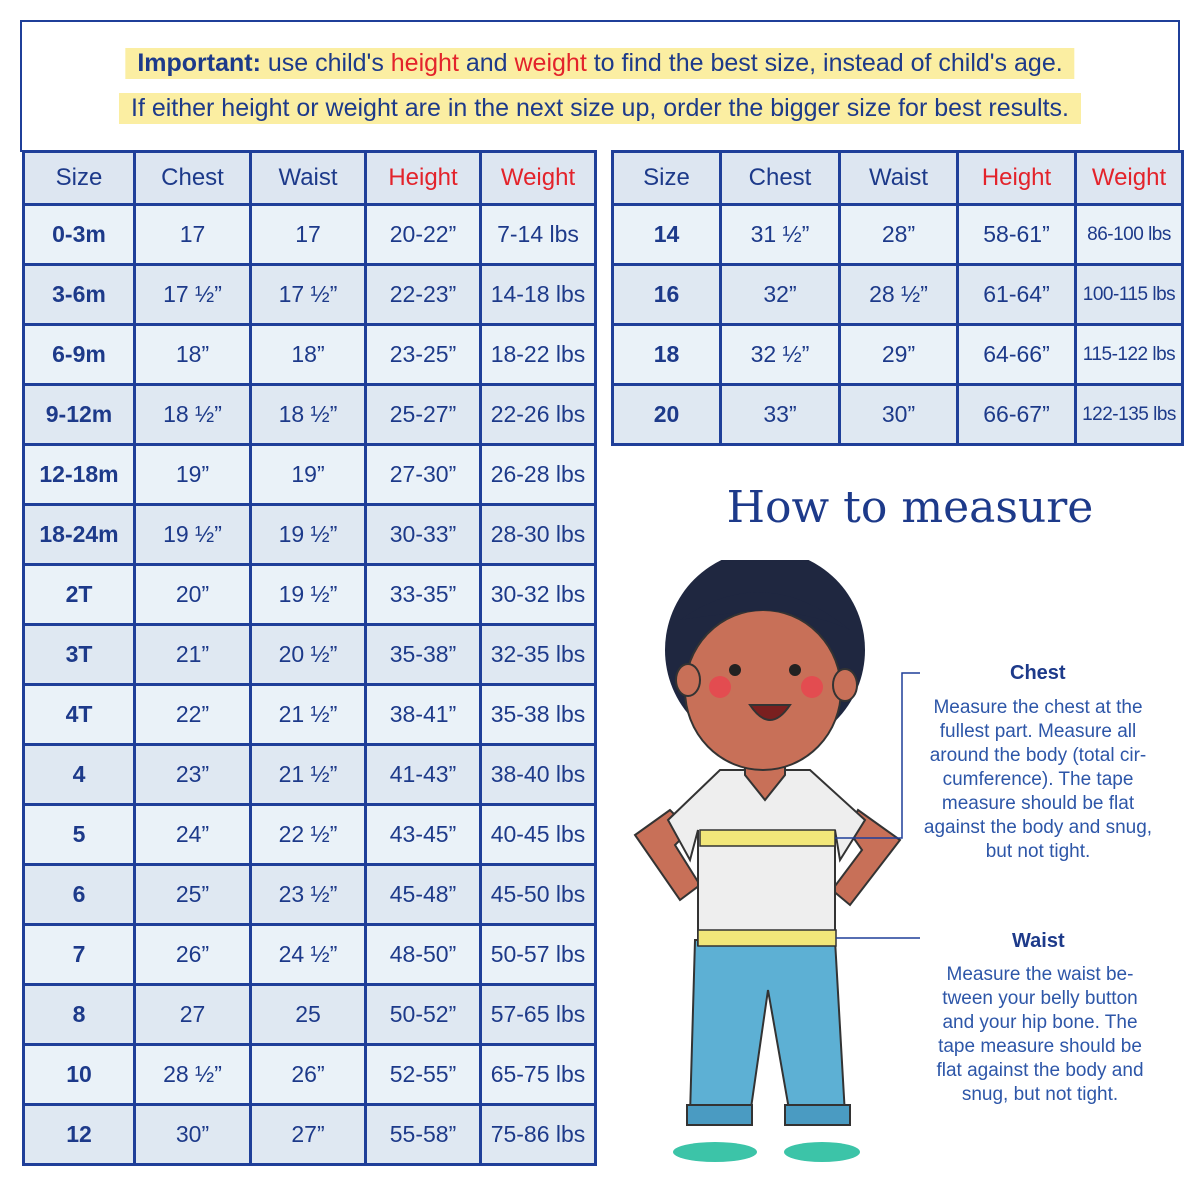  Describe the element at coordinates (423, 294) in the screenshot. I see `cell-height: 22-23”` at that location.